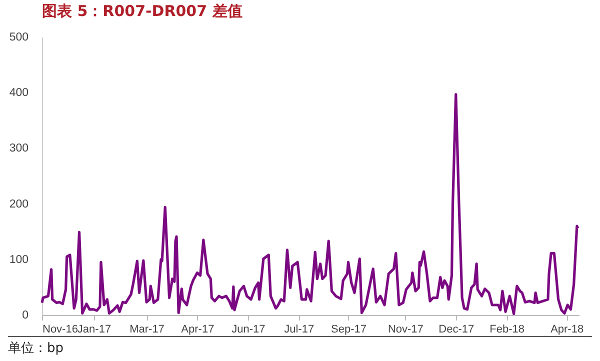  What do you see at coordinates (567, 330) in the screenshot?
I see `x-tick-label: Apr-18` at bounding box center [567, 330].